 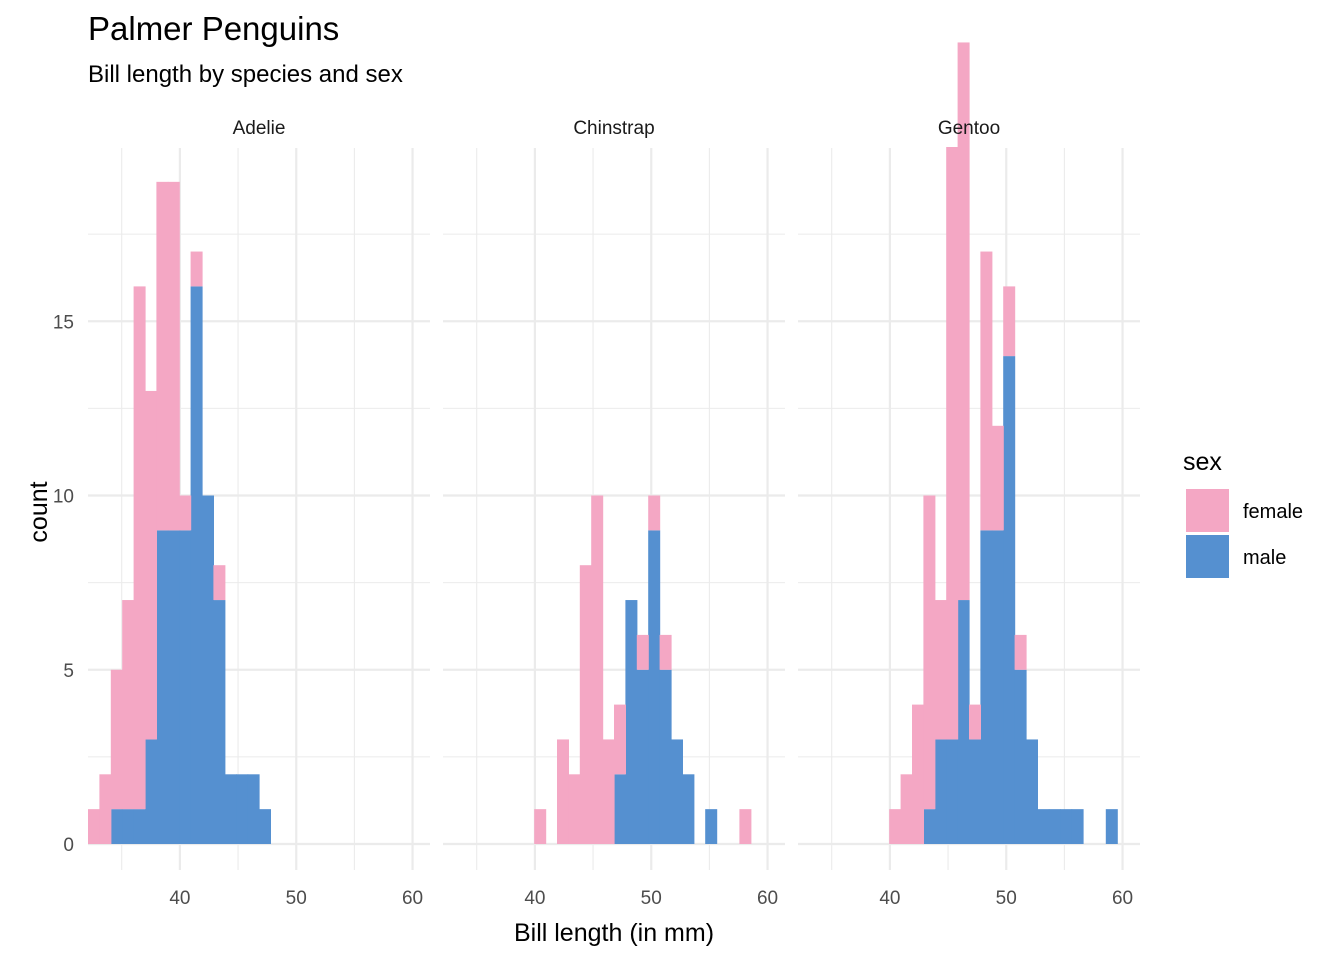 I want to click on chart-subtitle: Bill length by species and sex, so click(x=245, y=74).